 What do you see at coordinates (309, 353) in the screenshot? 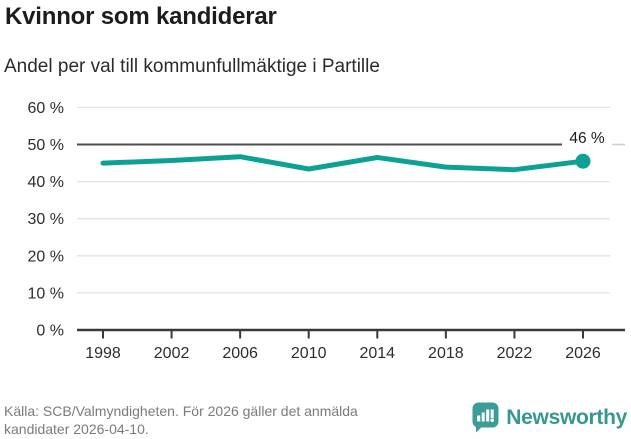
I see `x-tick-label: 2010` at bounding box center [309, 353].